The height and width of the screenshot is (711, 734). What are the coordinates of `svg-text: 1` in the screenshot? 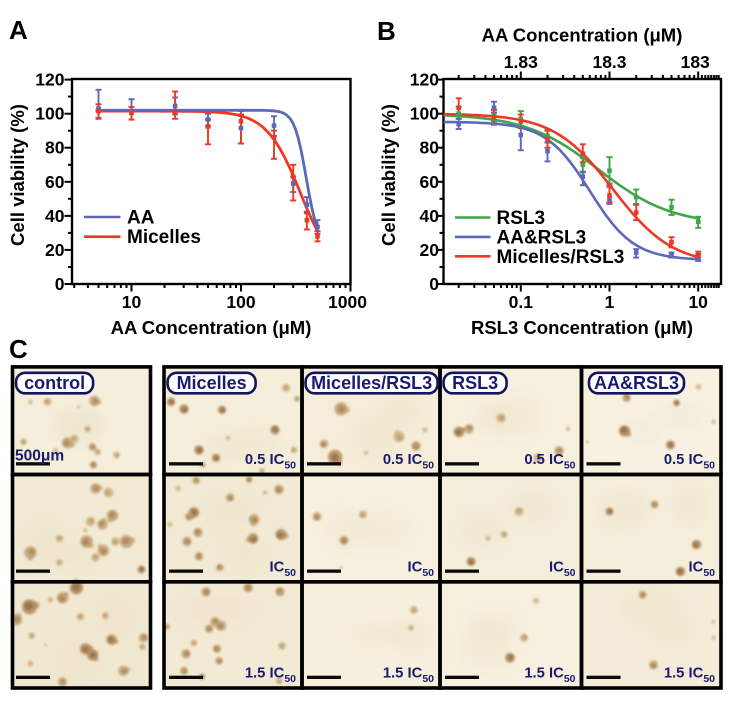 It's located at (610, 302).